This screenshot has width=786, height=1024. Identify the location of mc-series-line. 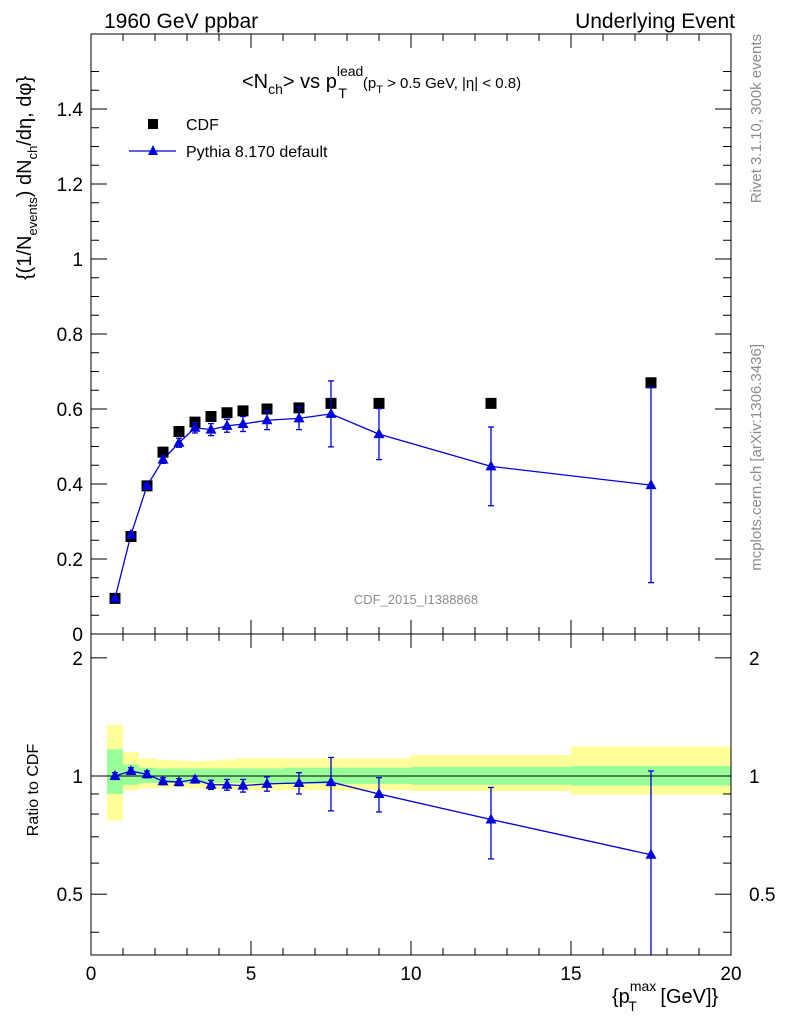
(383, 506).